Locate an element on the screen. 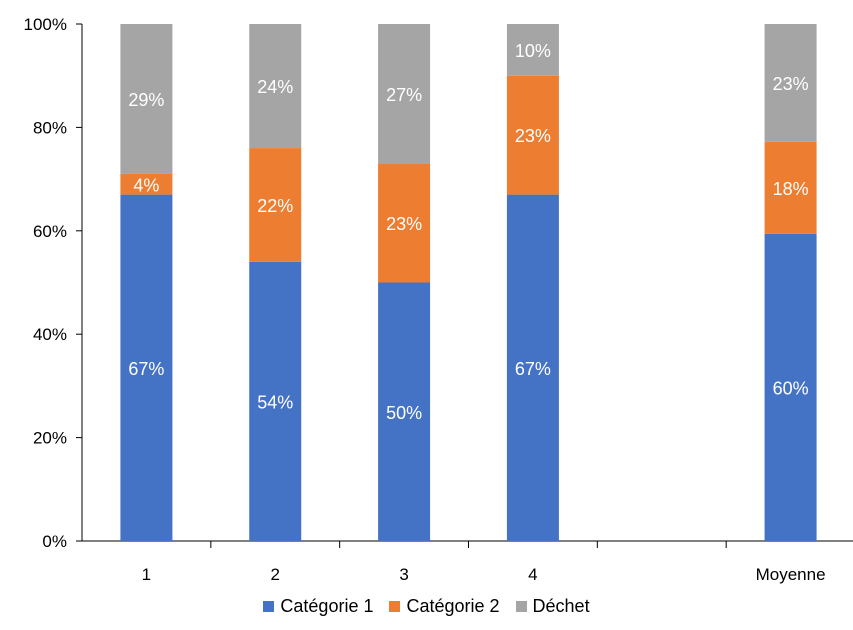 This screenshot has height=630, width=853. x-tick-label: 3 is located at coordinates (403, 574).